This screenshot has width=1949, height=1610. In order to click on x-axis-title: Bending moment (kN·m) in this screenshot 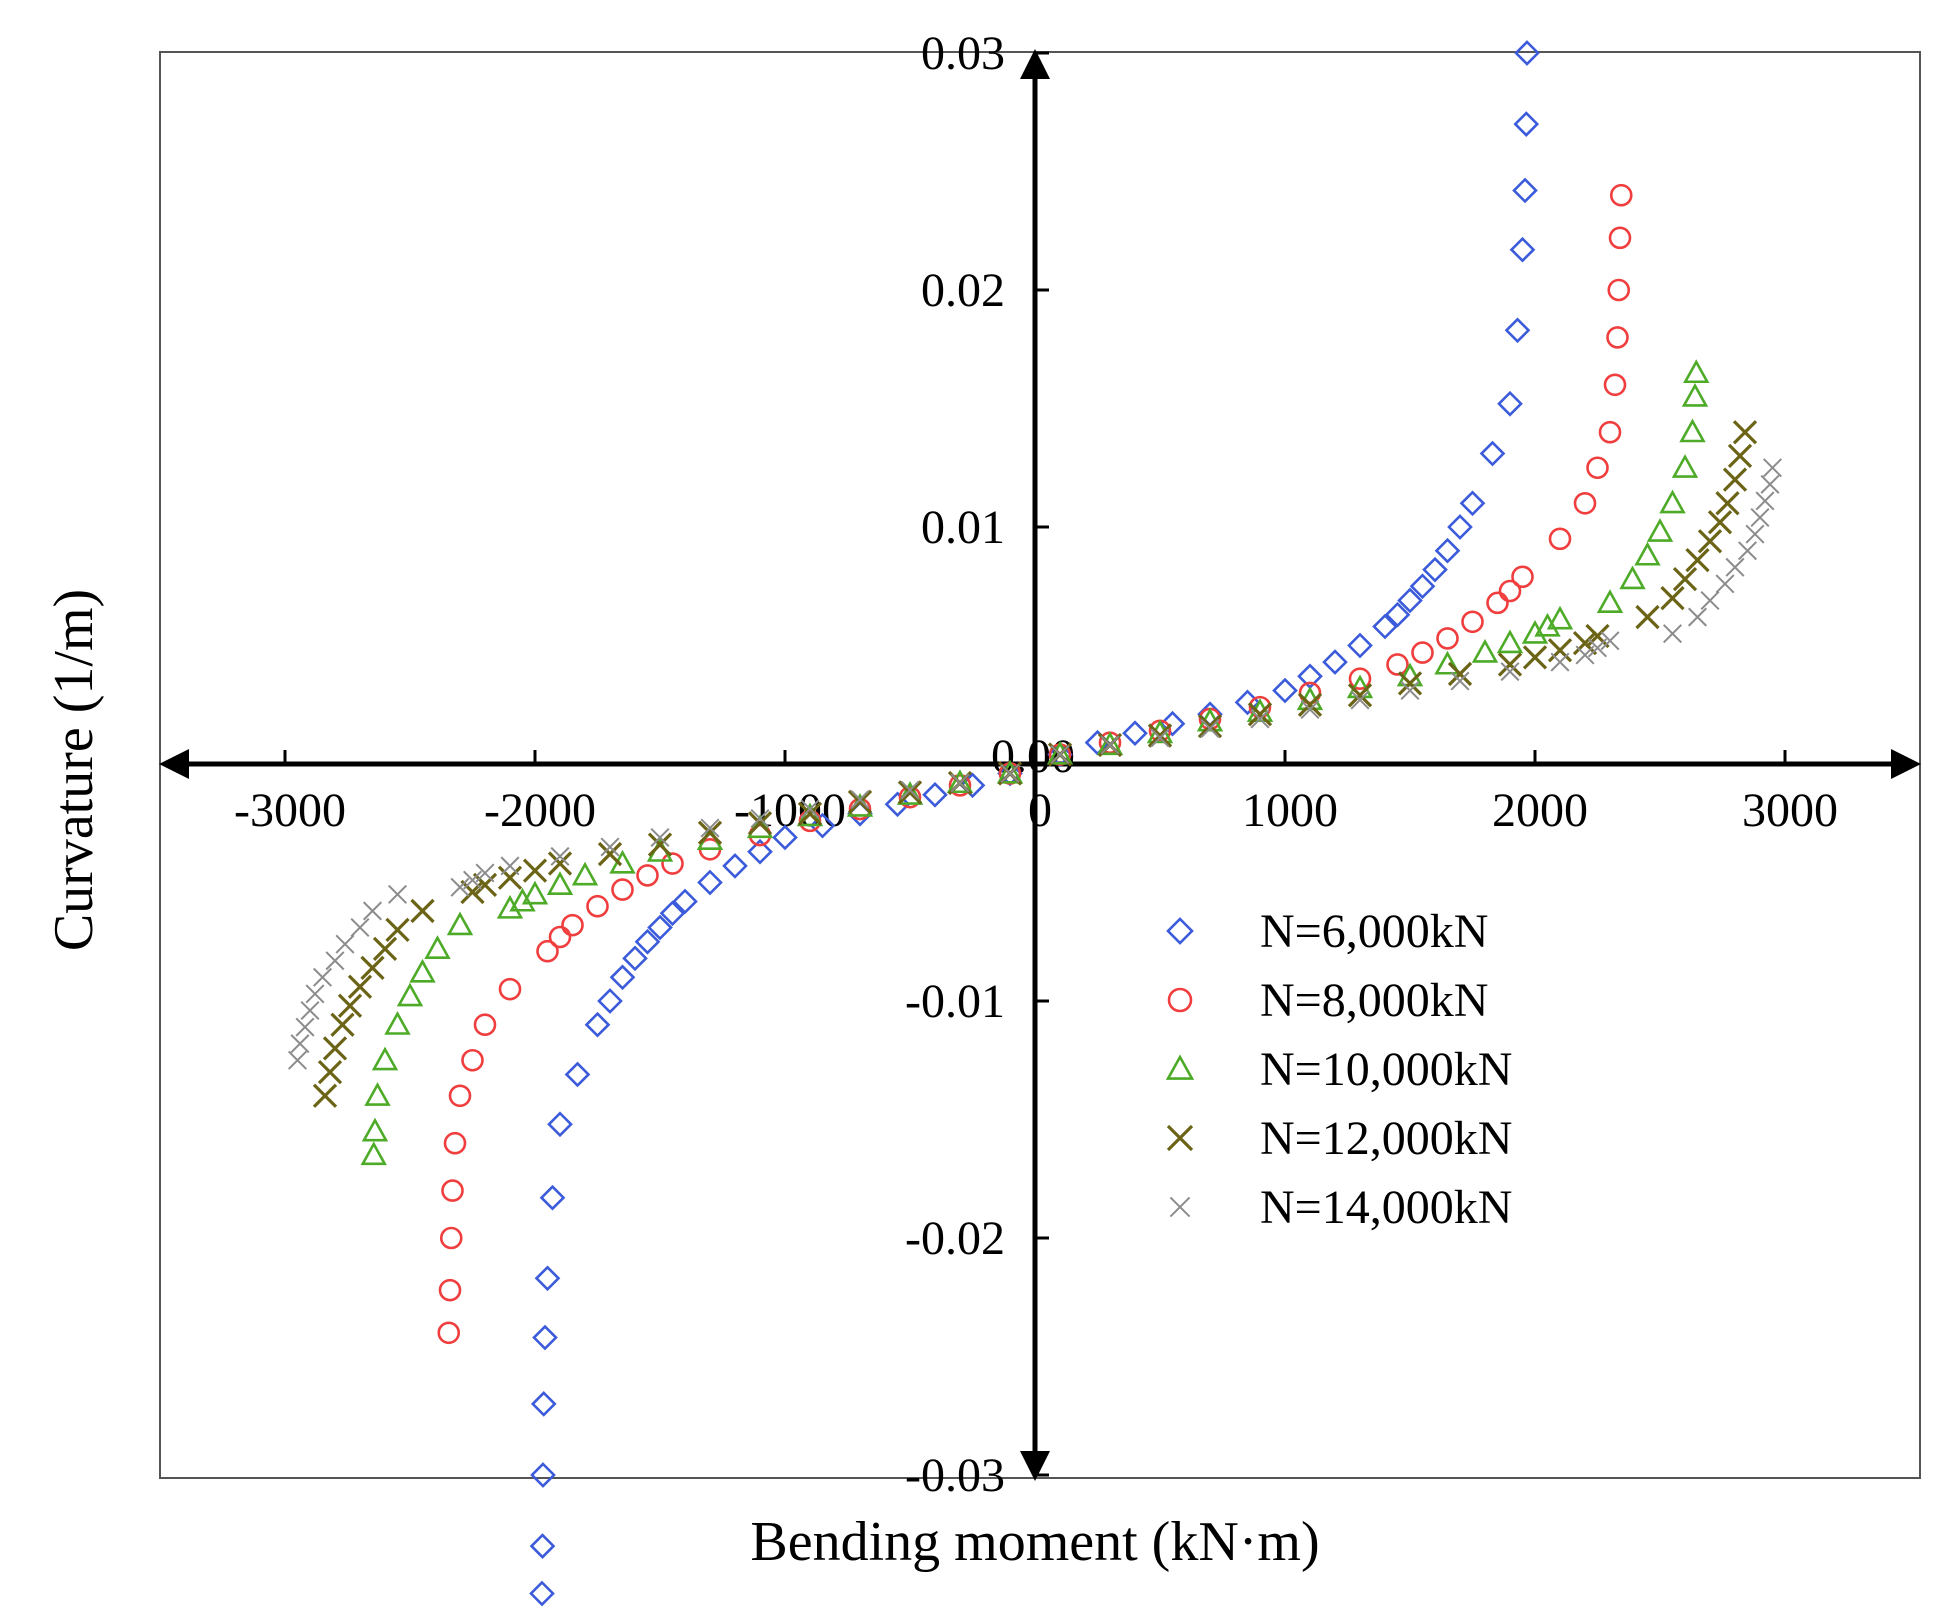, I will do `click(1034, 1542)`.